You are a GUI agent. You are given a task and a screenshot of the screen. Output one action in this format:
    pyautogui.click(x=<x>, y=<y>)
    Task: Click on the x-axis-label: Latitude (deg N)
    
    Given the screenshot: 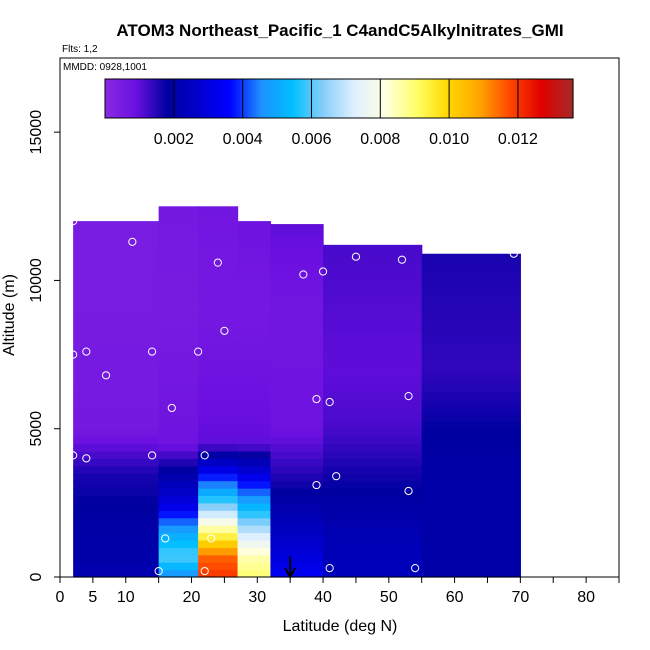 What is the action you would take?
    pyautogui.click(x=340, y=626)
    